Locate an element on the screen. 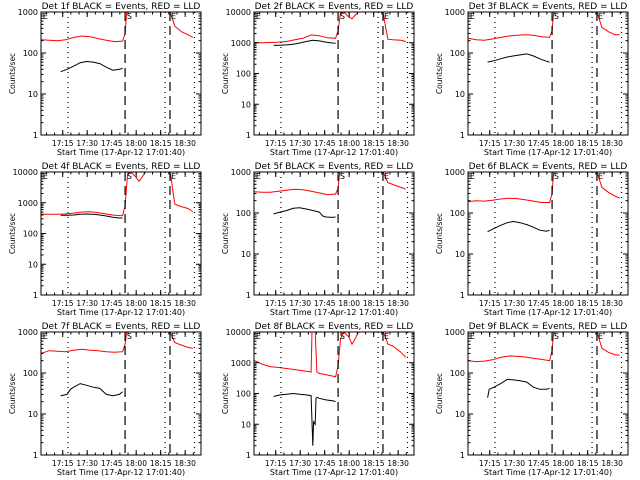  panel-title: Det 1f BLACK = Events, RED = LLD is located at coordinates (121, 7).